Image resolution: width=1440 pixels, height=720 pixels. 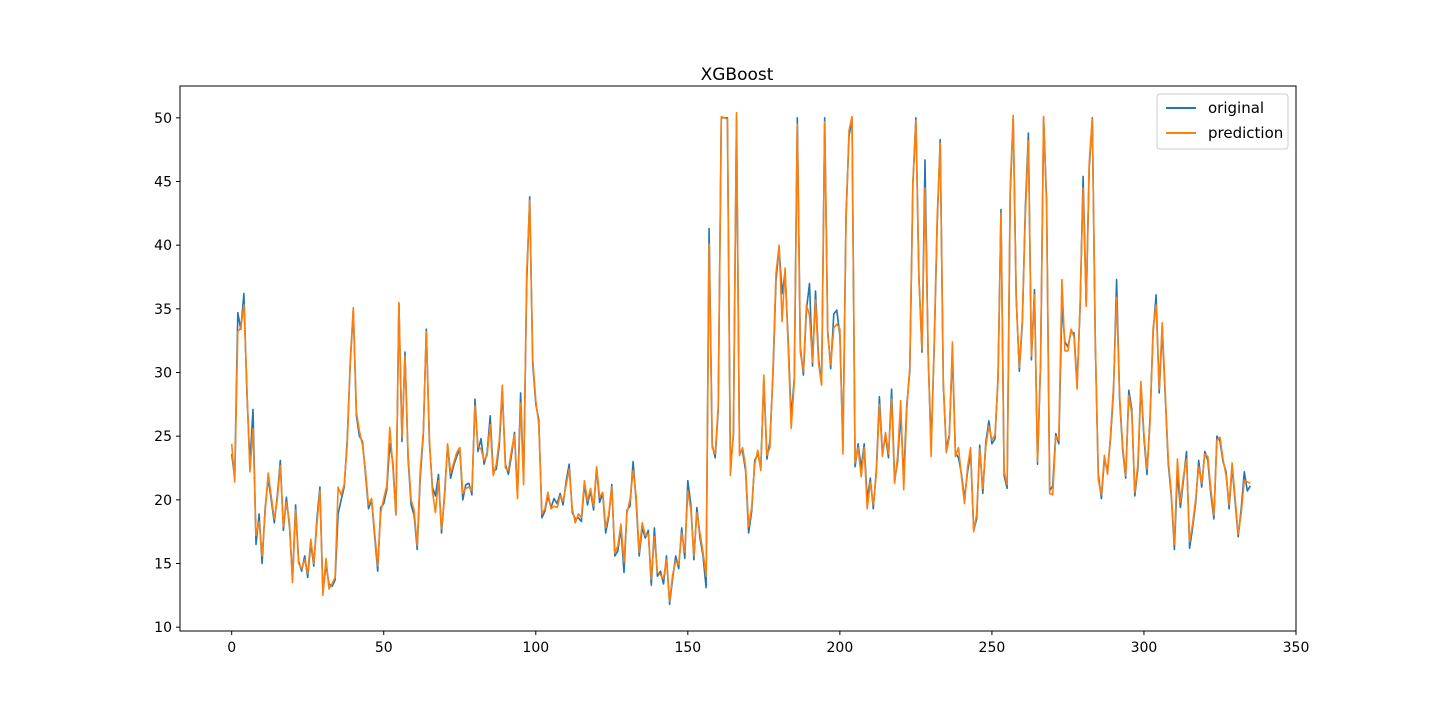 What do you see at coordinates (840, 648) in the screenshot?
I see `x-tick-label: 200` at bounding box center [840, 648].